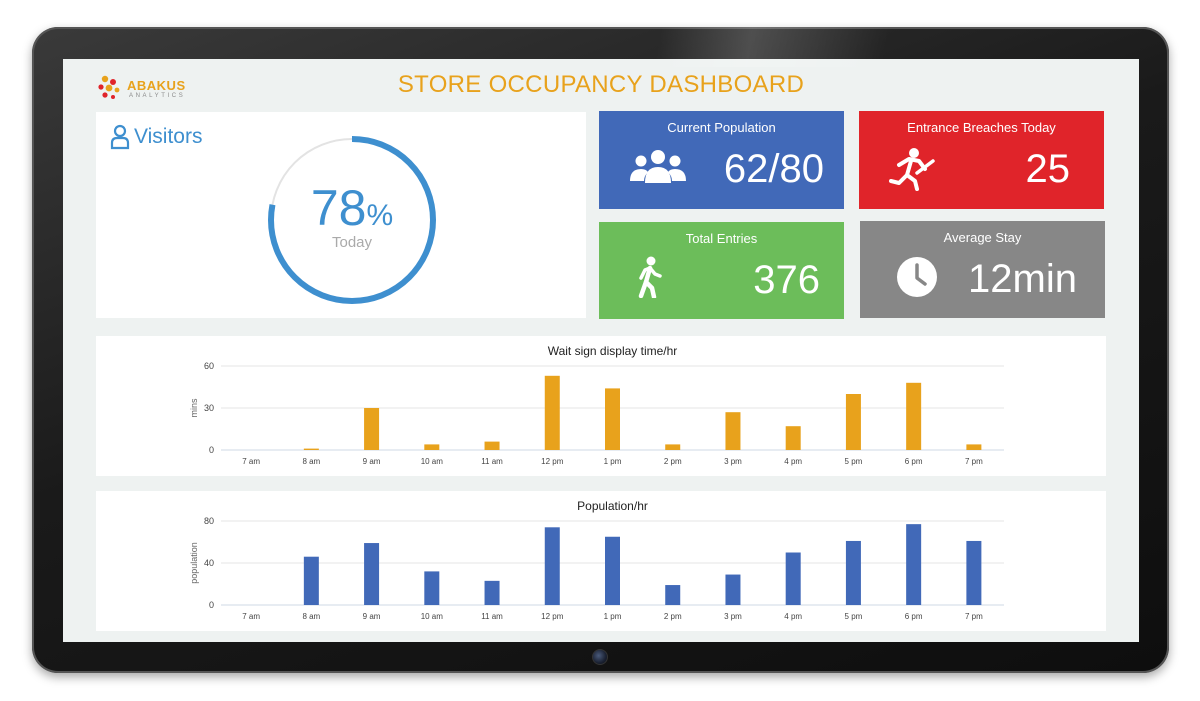  Describe the element at coordinates (209, 563) in the screenshot. I see `y-tick-label: 40` at that location.